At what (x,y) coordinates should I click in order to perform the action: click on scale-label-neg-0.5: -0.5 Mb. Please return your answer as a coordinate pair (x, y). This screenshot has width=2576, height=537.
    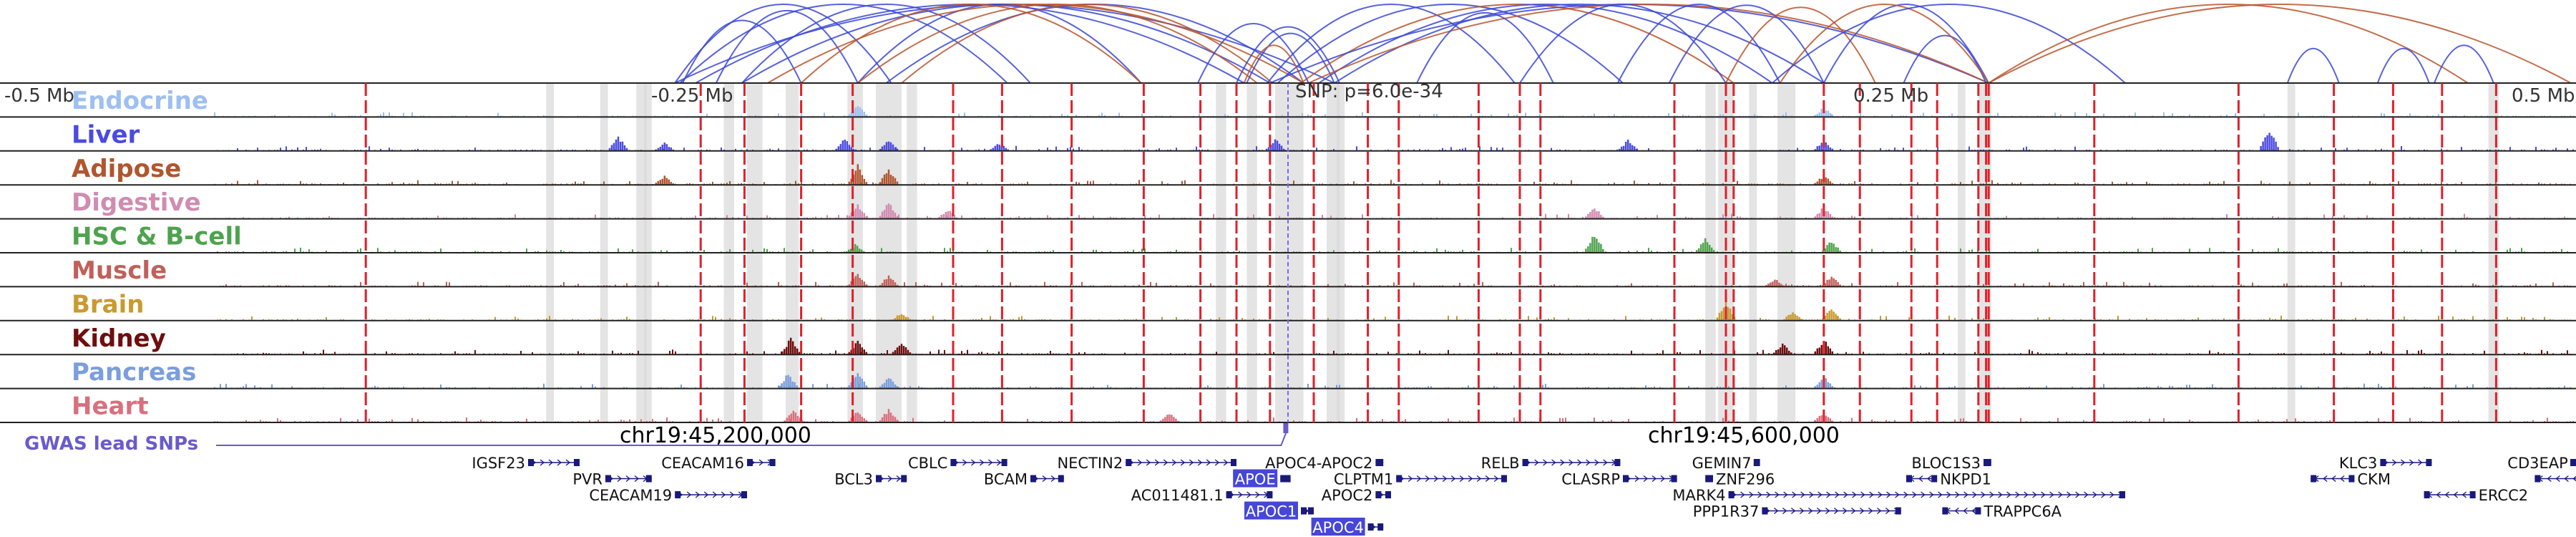
    Looking at the image, I should click on (39, 96).